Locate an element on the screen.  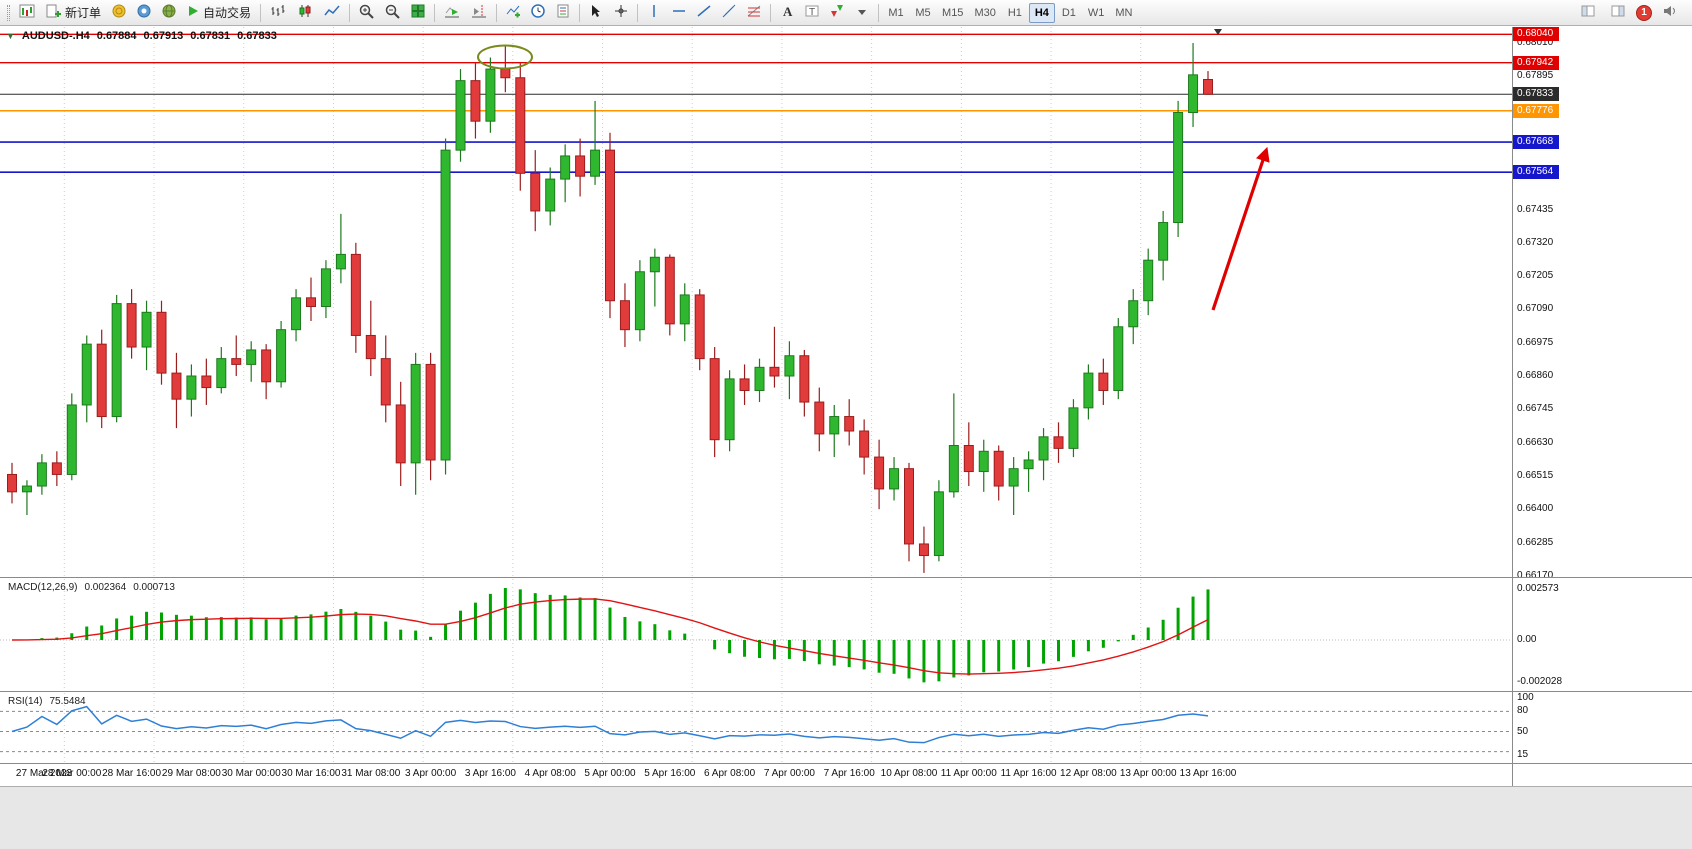
zoom-out-icon is located at coordinates (392, 13).